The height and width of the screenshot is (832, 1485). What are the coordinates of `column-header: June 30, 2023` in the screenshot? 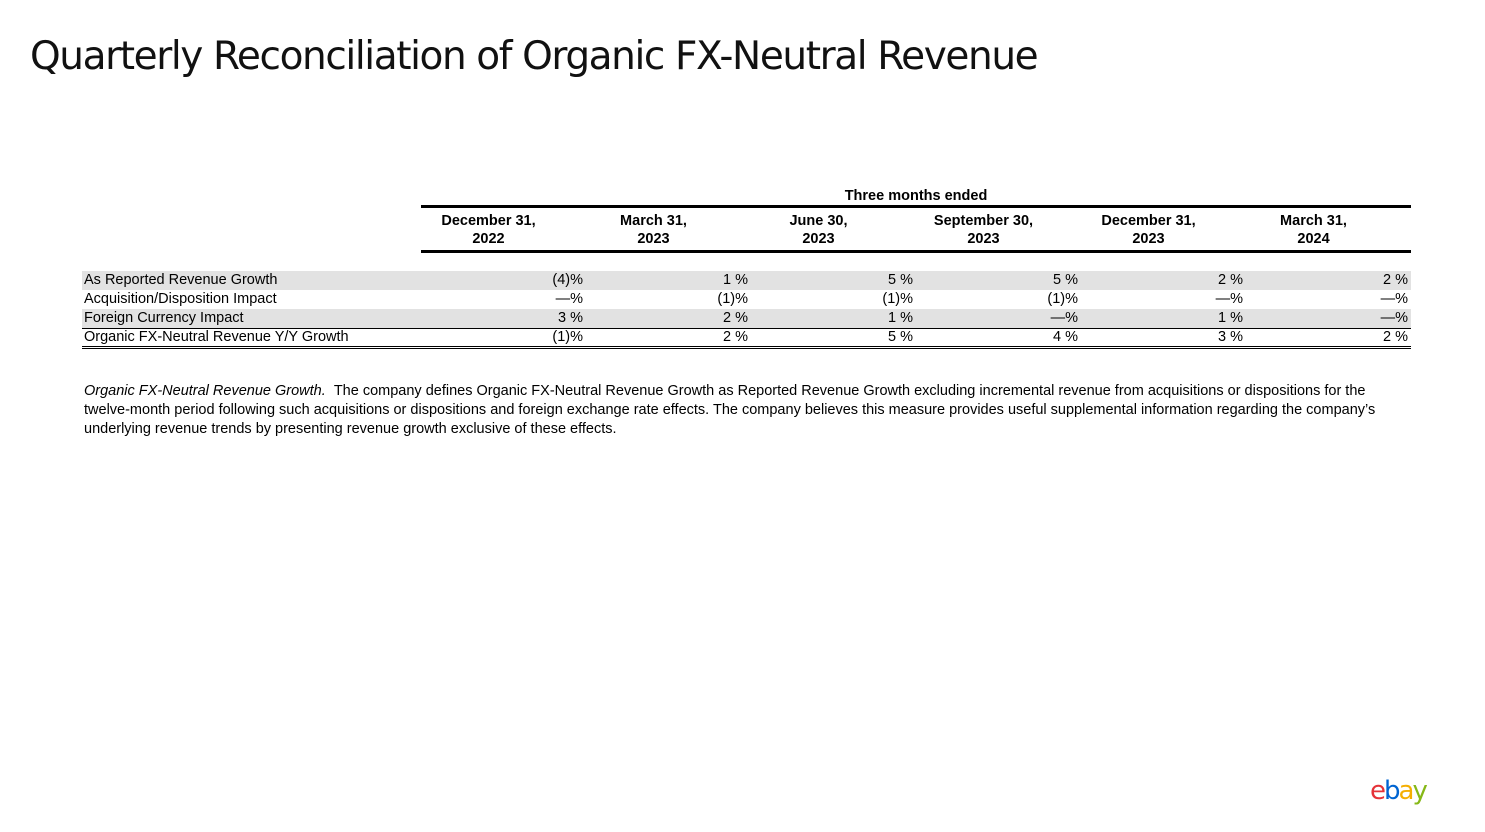 It's located at (833, 229).